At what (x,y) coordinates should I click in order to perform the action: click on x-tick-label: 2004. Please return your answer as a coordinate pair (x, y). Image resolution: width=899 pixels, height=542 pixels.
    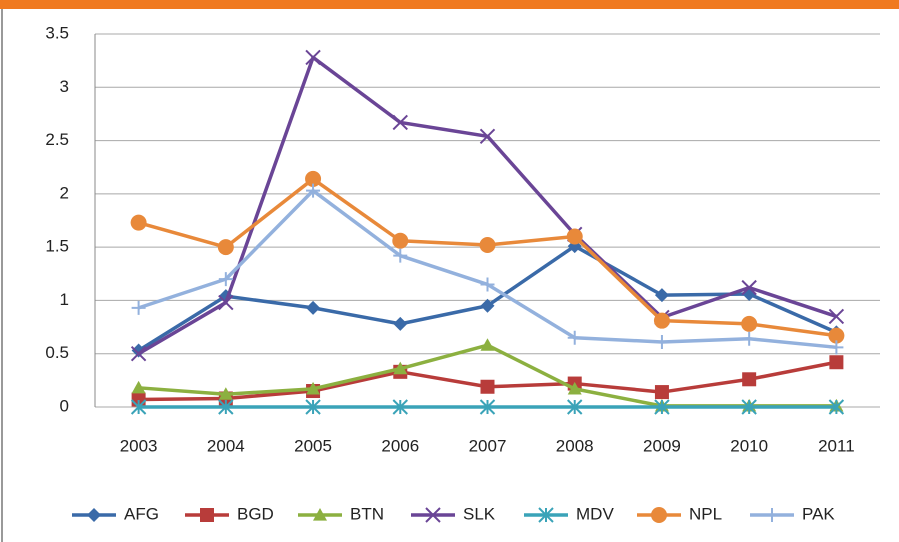
    Looking at the image, I should click on (226, 445).